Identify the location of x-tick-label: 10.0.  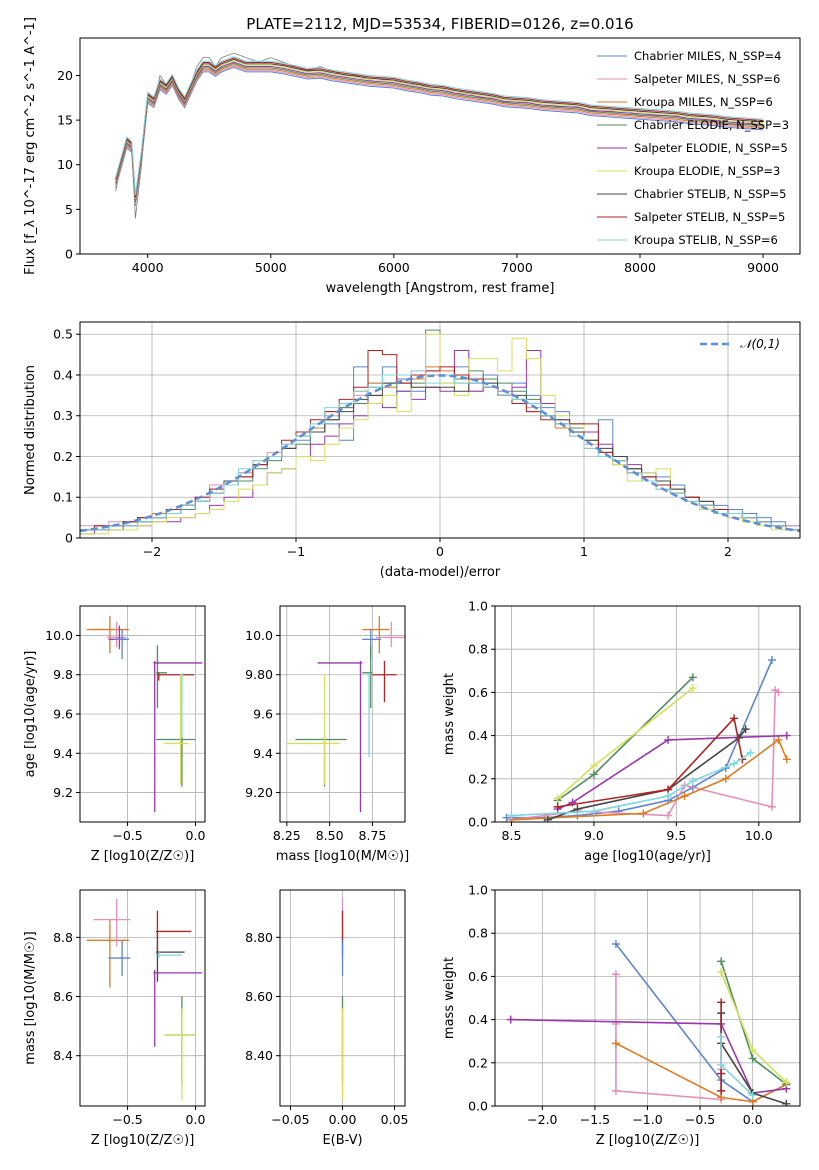
(759, 835).